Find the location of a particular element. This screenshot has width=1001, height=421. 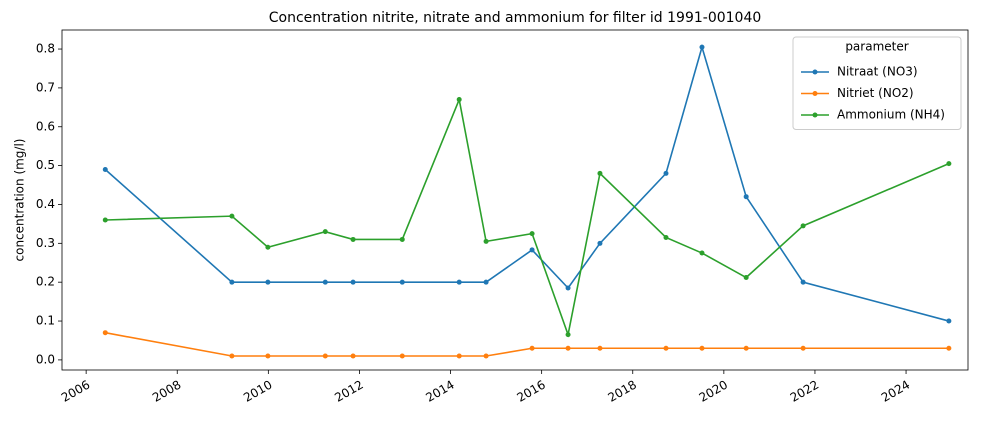

x-tick-label: 2018 is located at coordinates (622, 391).